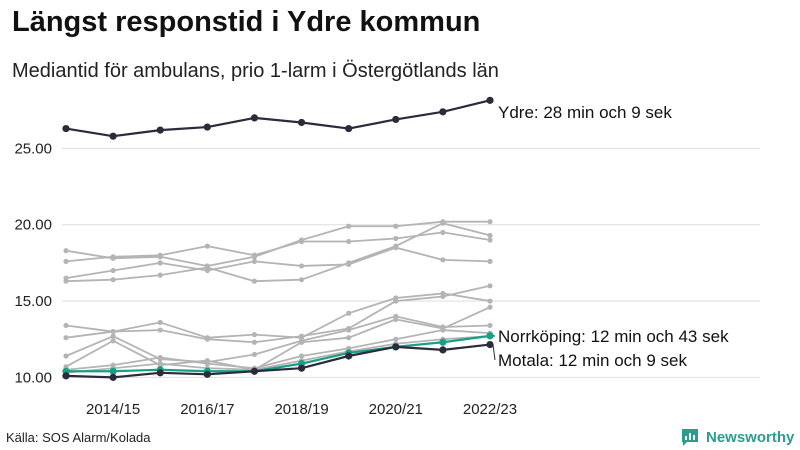  Describe the element at coordinates (592, 360) in the screenshot. I see `series-label: Motala: 12 min och 9 sek` at that location.